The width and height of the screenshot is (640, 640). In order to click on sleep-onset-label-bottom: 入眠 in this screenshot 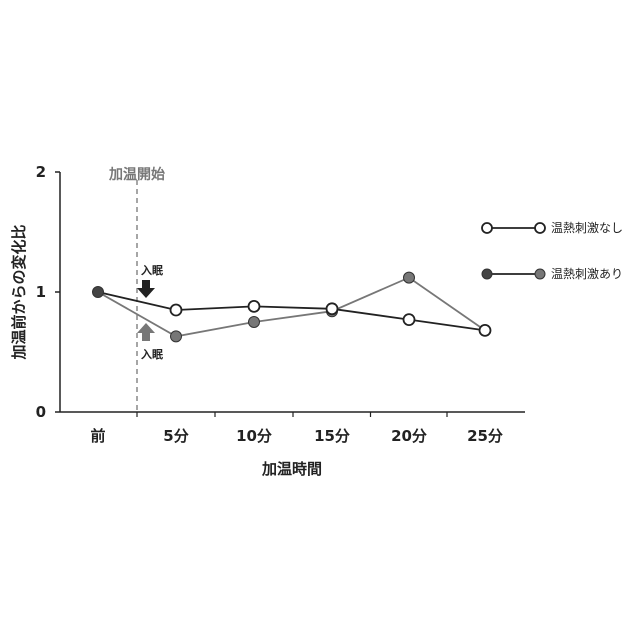, I will do `click(152, 354)`.